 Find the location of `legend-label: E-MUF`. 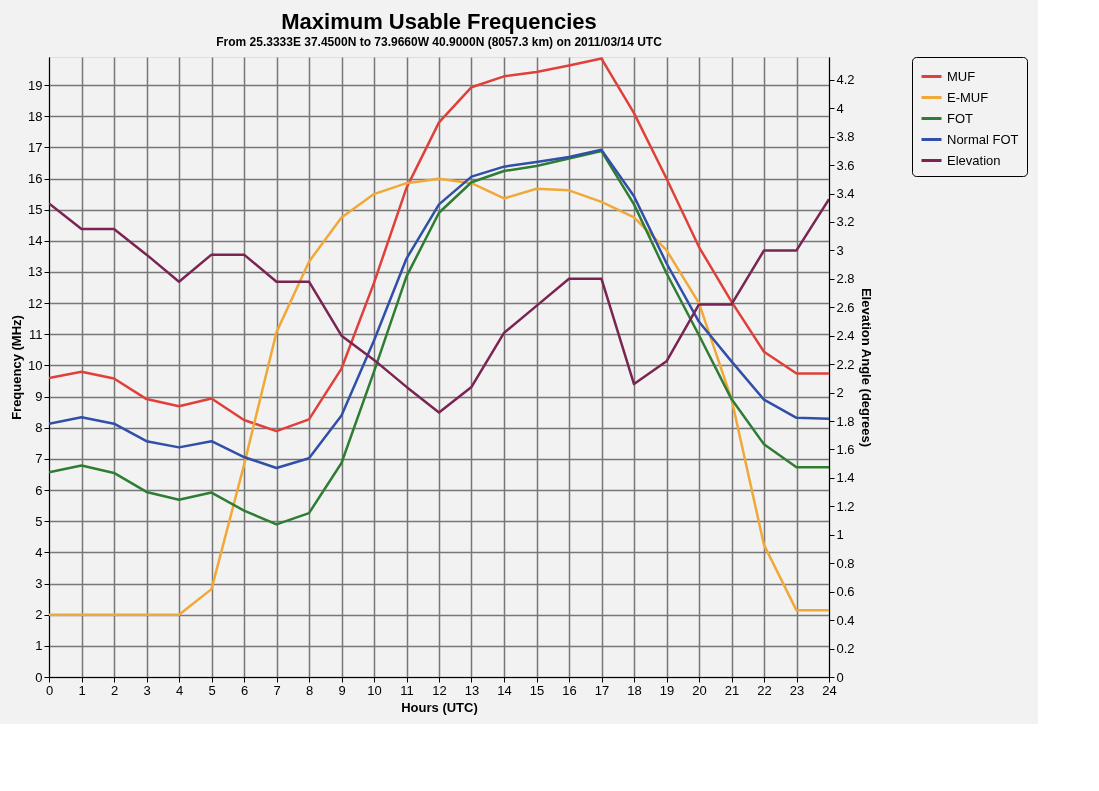

legend-label: E-MUF is located at coordinates (968, 97).